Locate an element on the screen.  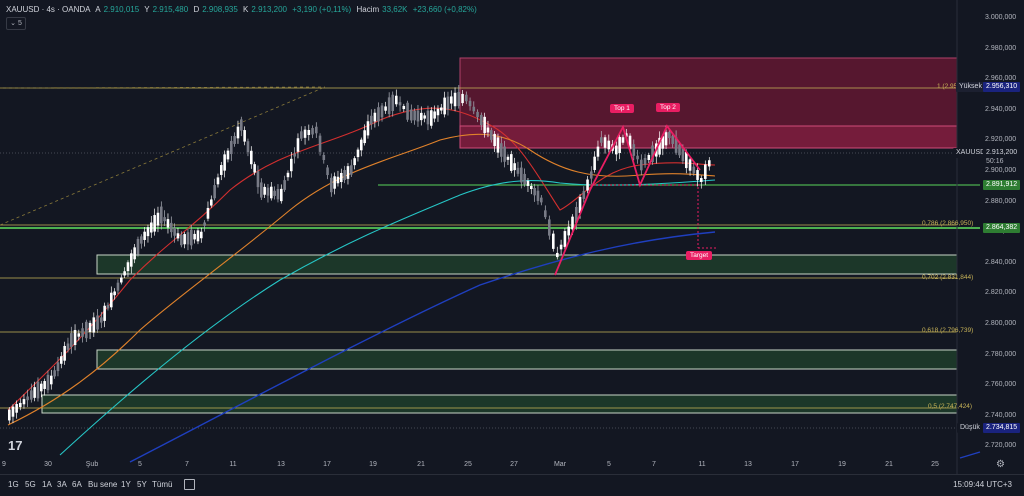
time-tick-label: 7 is located at coordinates (187, 464).